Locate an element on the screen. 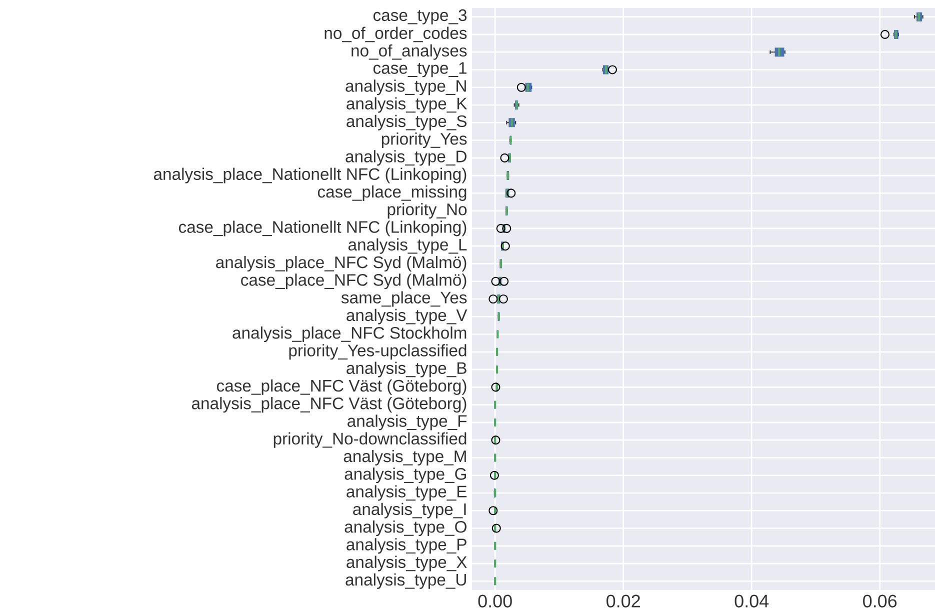 This screenshot has height=610, width=935. y-tick-label: analysis_type_O is located at coordinates (405, 528).